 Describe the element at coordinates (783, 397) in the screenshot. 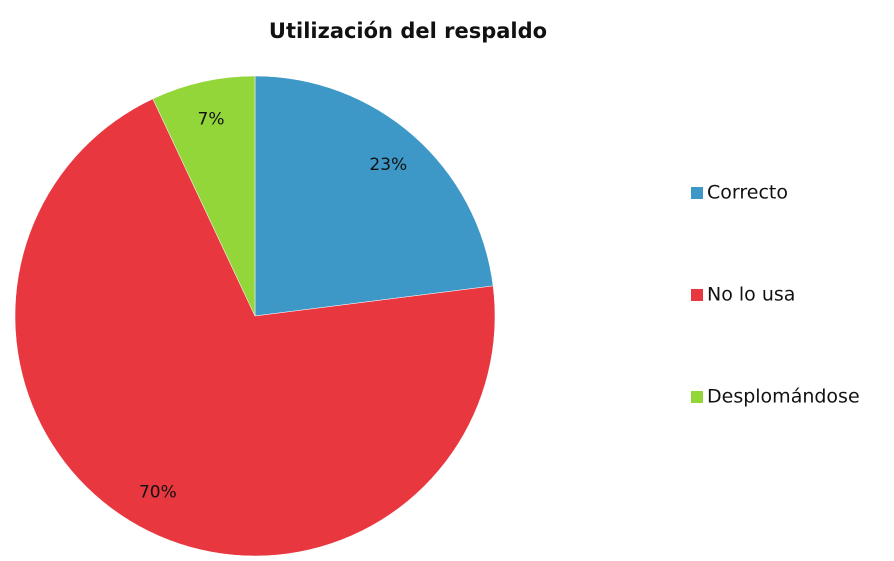

I see `legend-label: Desplomándose` at that location.